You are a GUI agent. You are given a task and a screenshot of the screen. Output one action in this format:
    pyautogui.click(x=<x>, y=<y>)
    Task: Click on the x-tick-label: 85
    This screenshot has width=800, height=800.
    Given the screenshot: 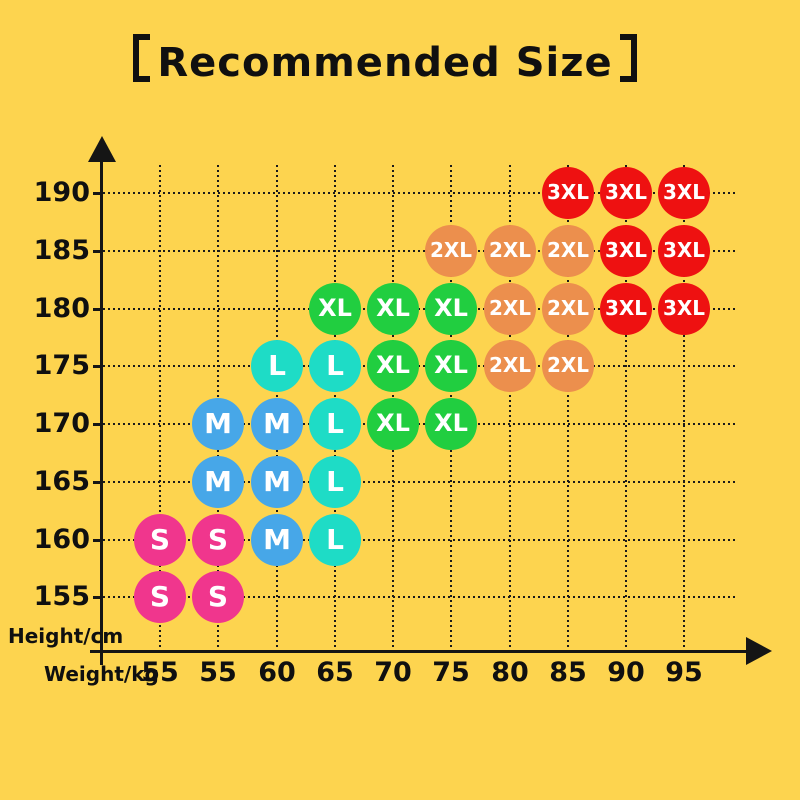 What is the action you would take?
    pyautogui.click(x=568, y=672)
    